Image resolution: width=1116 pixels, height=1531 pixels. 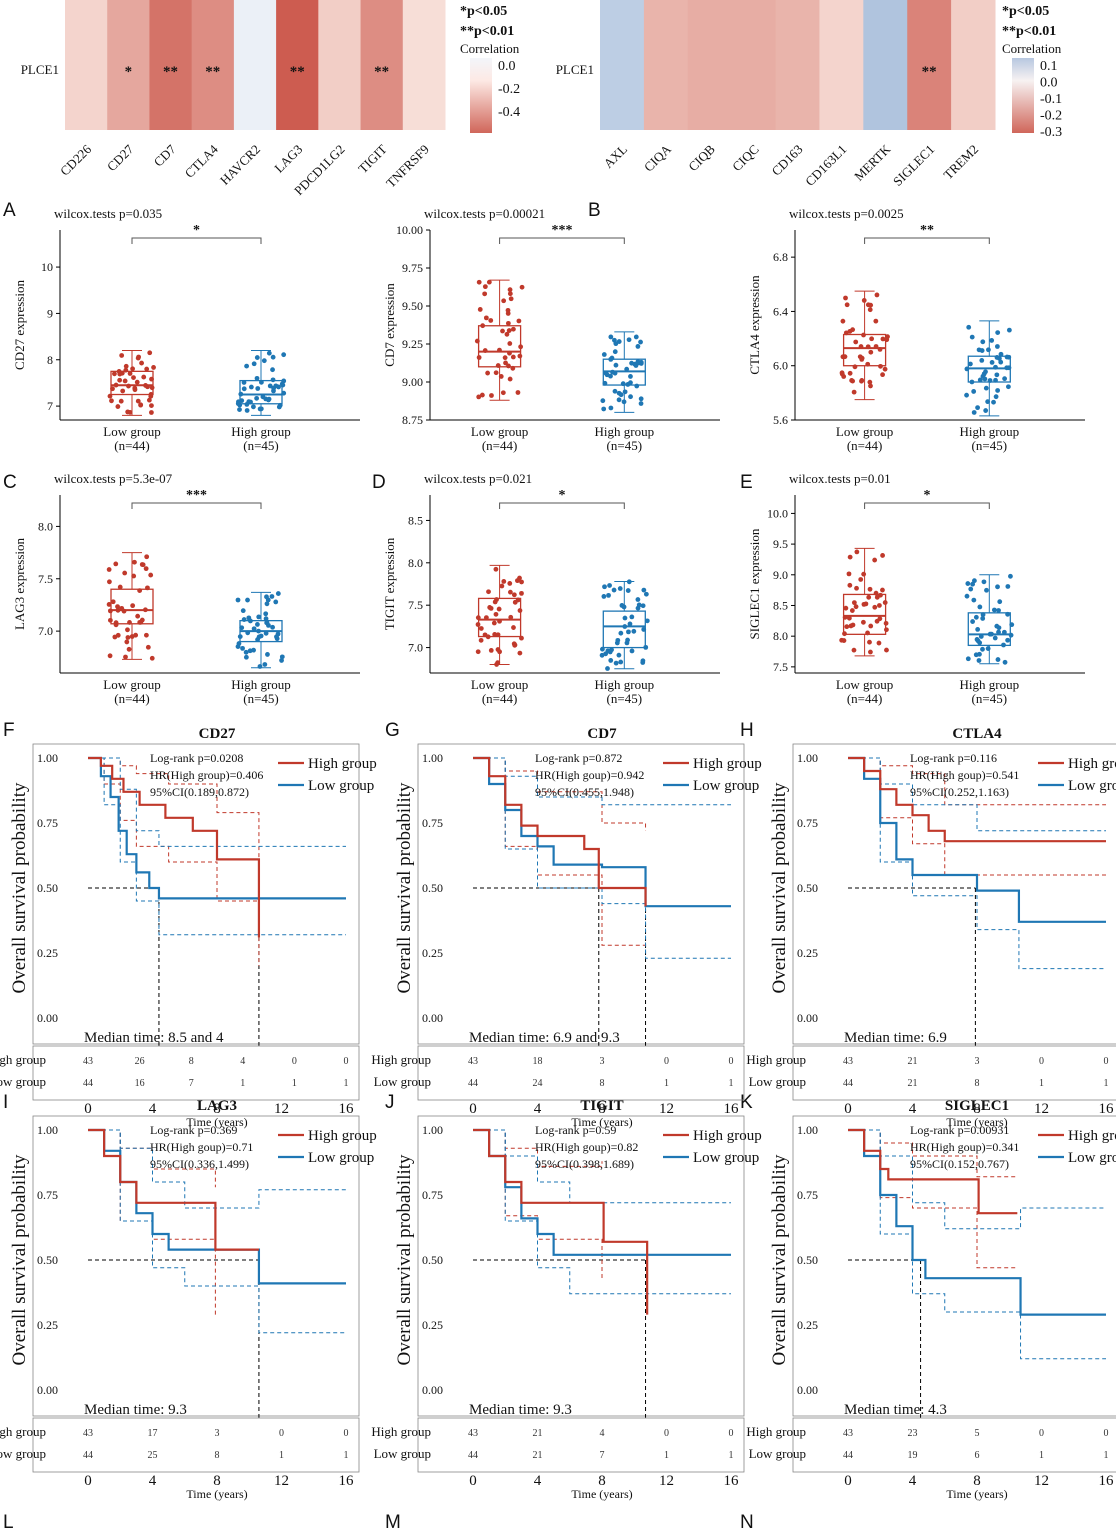 What do you see at coordinates (561, 230) in the screenshot?
I see `sig-stars: ***` at bounding box center [561, 230].